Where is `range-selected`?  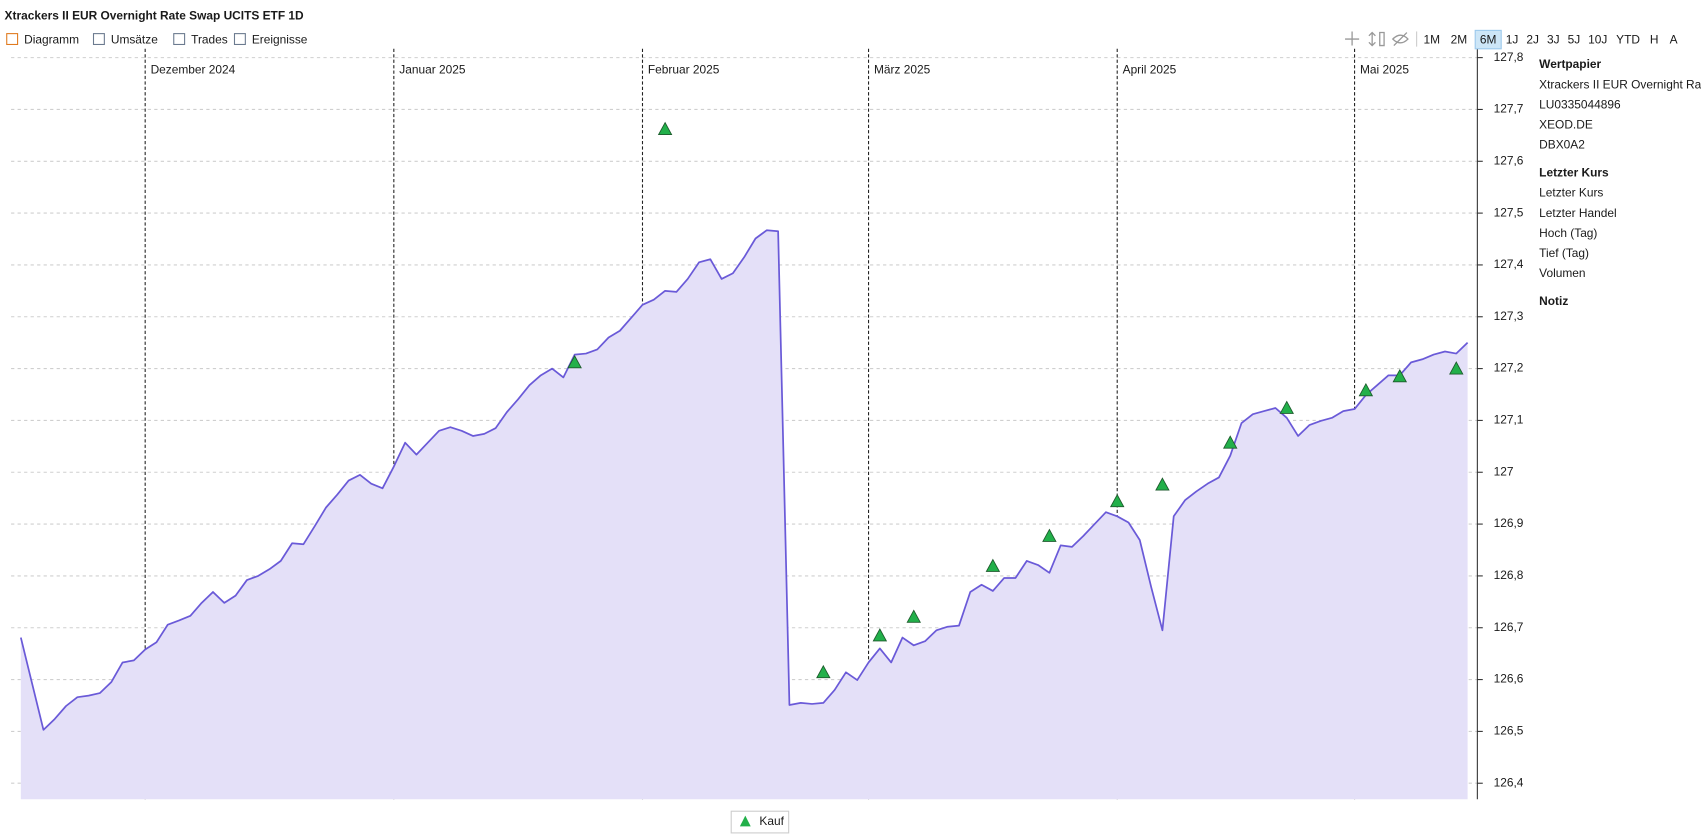
range-selected is located at coordinates (1488, 39).